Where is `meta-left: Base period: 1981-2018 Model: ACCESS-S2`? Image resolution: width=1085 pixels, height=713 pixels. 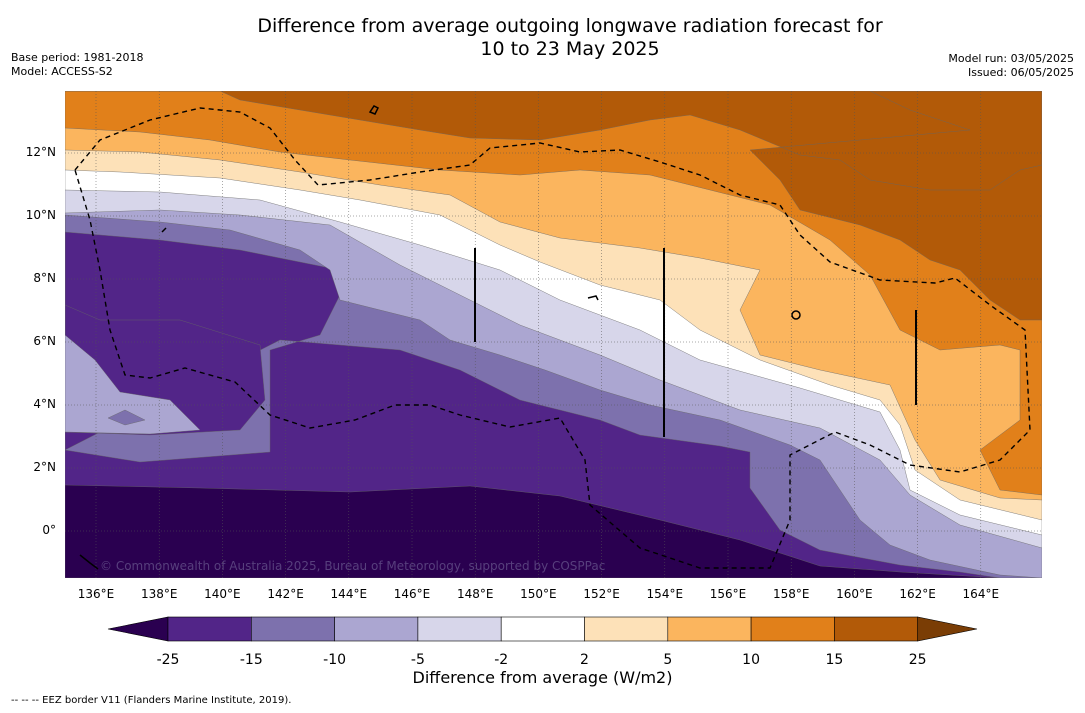
meta-left: Base period: 1981-2018 Model: ACCESS-S2 is located at coordinates (77, 65).